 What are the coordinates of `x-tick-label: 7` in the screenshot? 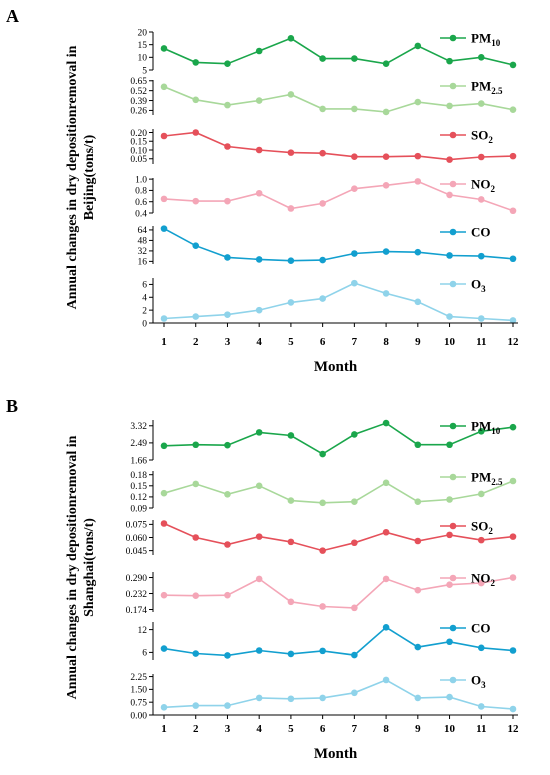 It's located at (355, 342).